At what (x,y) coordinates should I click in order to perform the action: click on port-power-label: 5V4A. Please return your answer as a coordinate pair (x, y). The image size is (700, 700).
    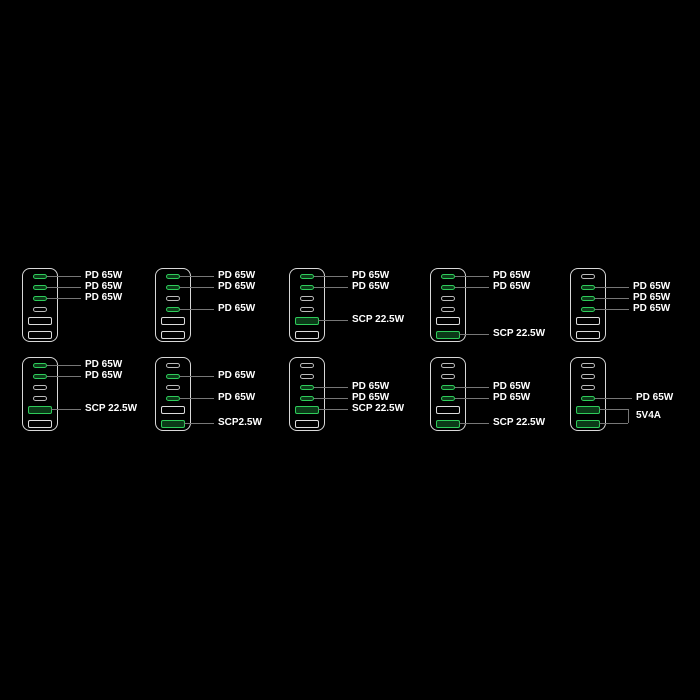
    Looking at the image, I should click on (649, 415).